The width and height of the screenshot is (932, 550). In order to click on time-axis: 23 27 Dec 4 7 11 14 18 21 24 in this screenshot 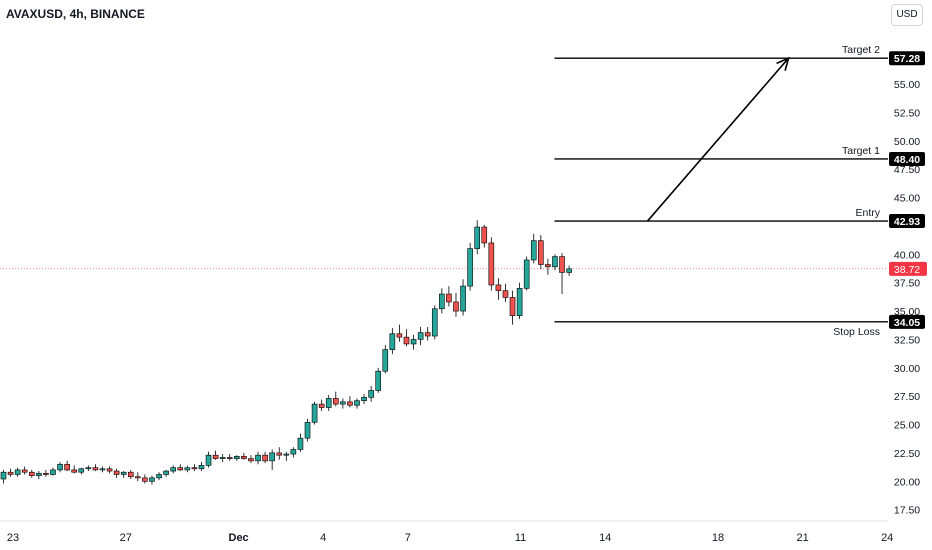, I will do `click(450, 538)`.